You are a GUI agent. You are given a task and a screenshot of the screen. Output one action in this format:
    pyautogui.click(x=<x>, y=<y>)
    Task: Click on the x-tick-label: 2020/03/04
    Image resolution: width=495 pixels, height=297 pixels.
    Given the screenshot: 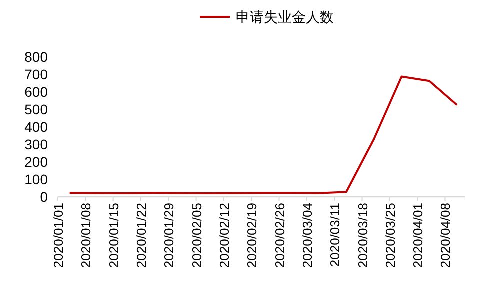 What is the action you would take?
    pyautogui.click(x=307, y=235)
    